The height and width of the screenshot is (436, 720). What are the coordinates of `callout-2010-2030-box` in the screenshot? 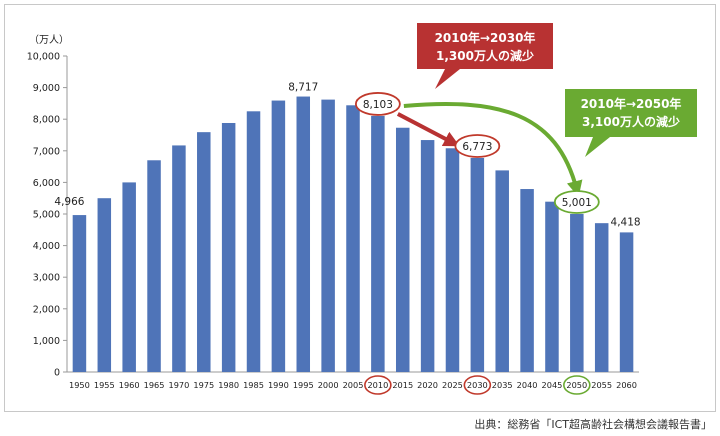 It's located at (485, 56).